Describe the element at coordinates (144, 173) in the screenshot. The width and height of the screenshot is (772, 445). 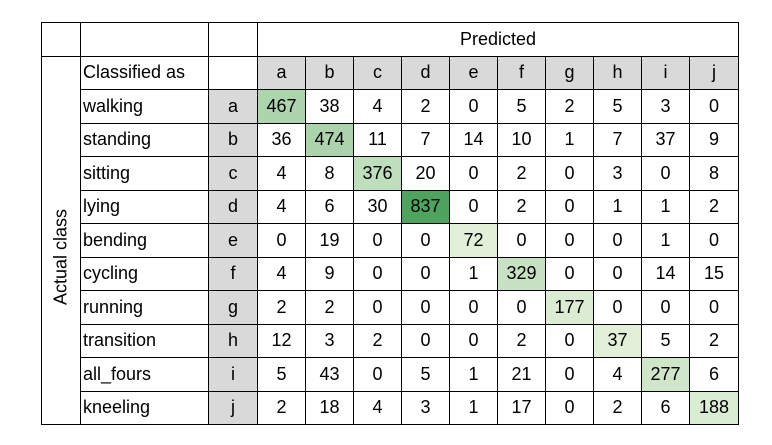
I see `row-label: sitting` at that location.